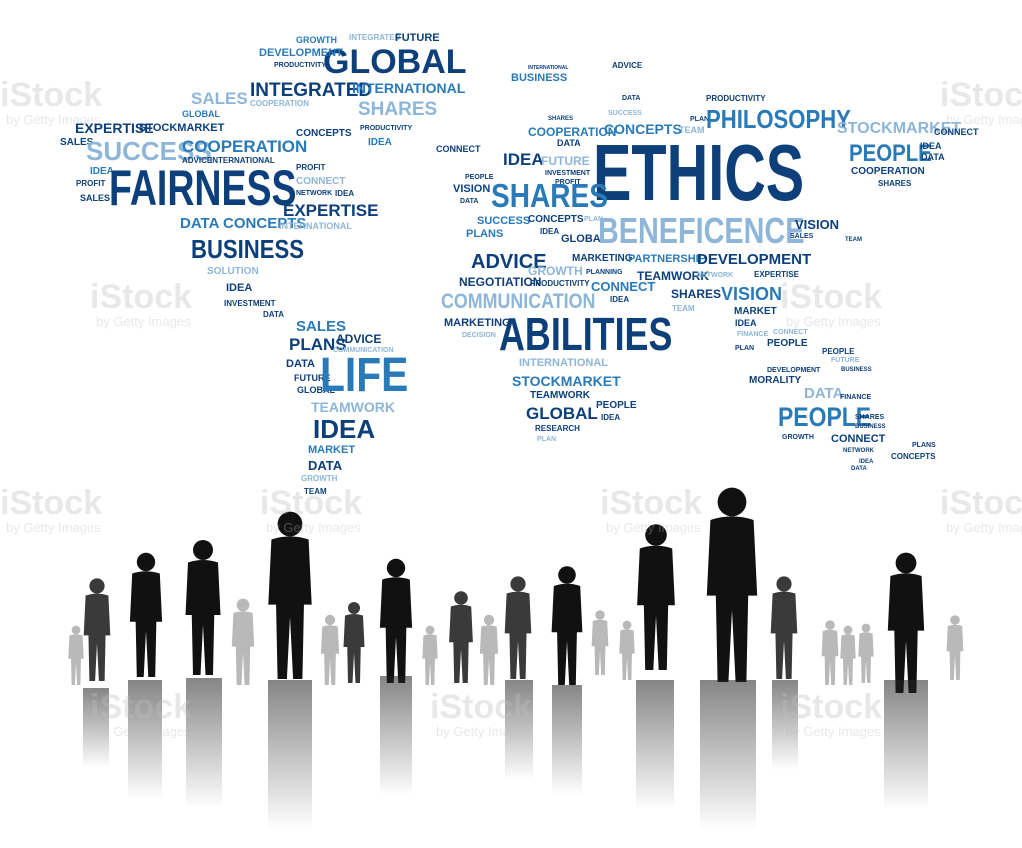 This screenshot has height=848, width=1022. I want to click on word-idea-as: IDEA, so click(931, 146).